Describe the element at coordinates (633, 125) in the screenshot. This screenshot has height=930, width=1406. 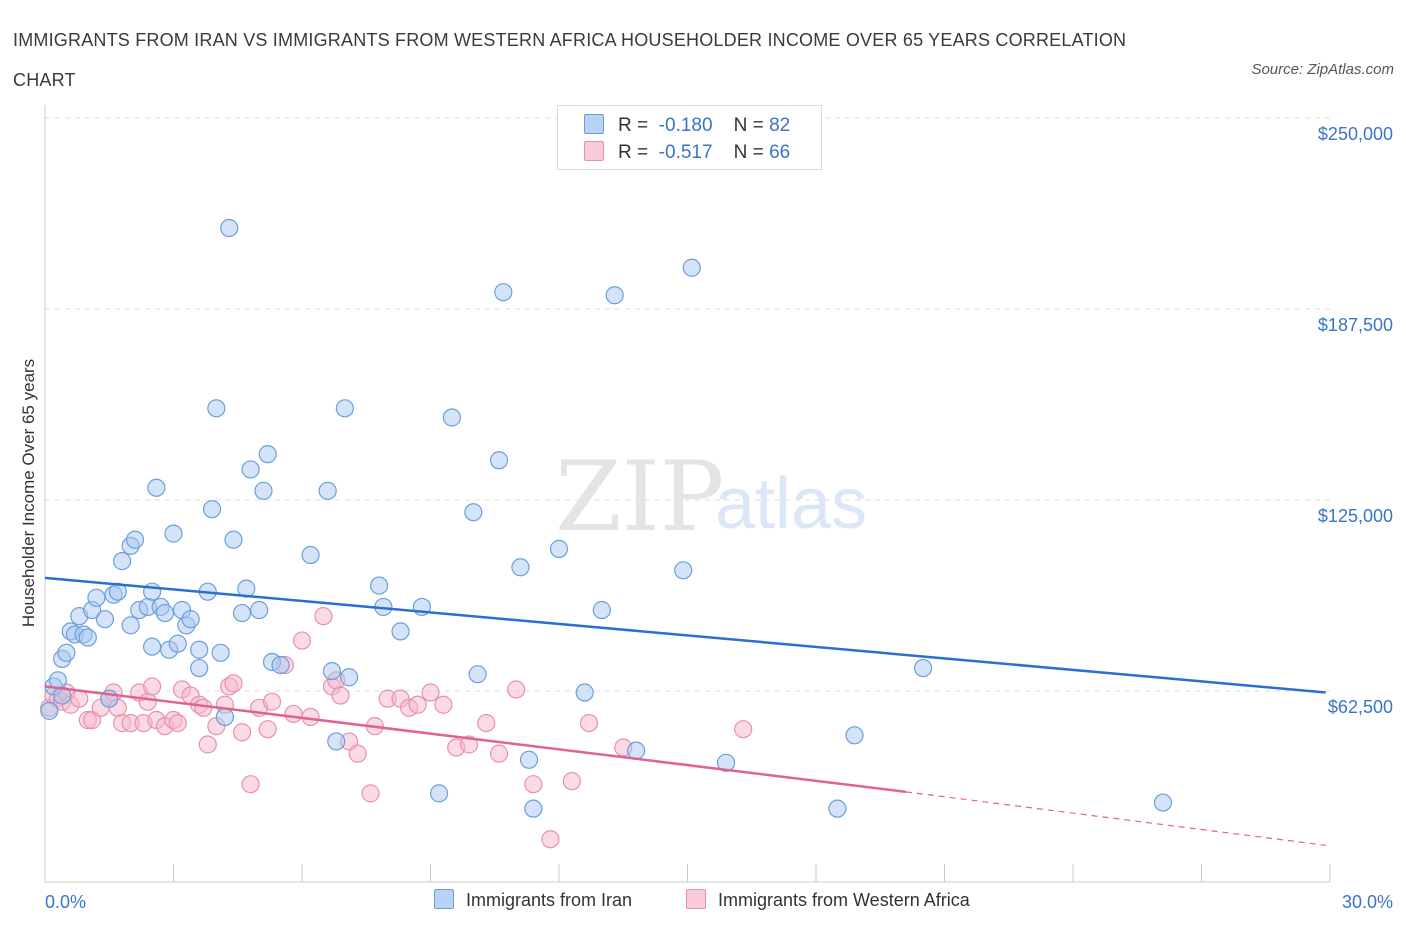
I see `legend-iran-r-label: R =` at that location.